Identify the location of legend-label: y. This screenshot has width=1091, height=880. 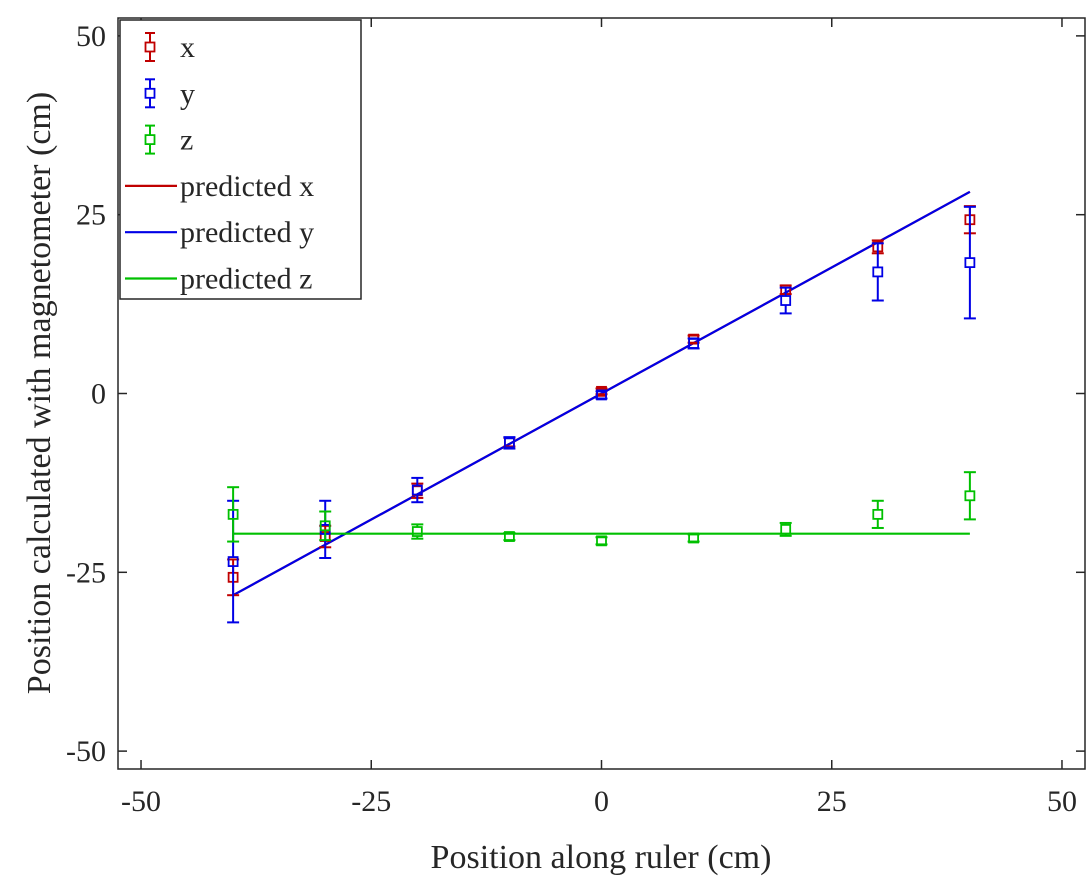
(187, 93).